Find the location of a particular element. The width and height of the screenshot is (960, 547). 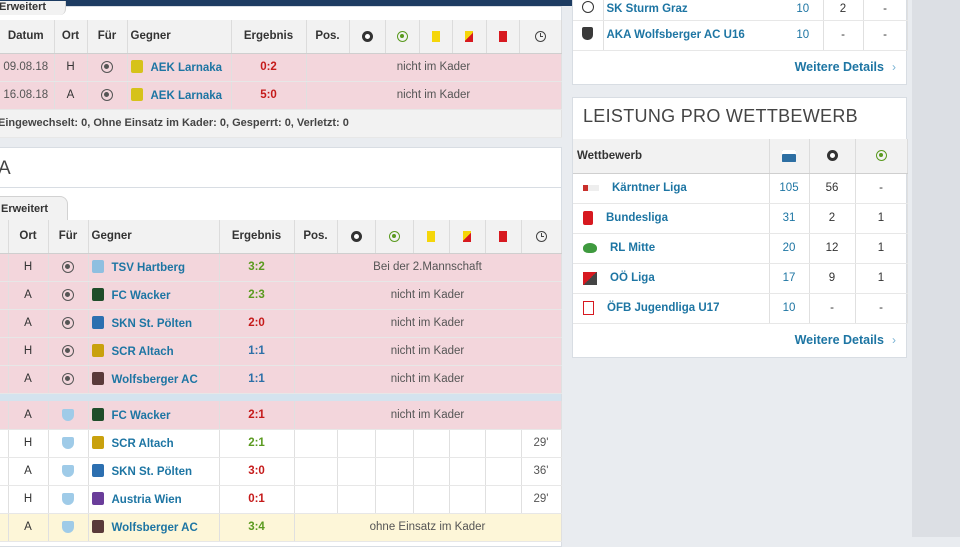

tab-erweitert-top: Erweitert is located at coordinates (33, 8).